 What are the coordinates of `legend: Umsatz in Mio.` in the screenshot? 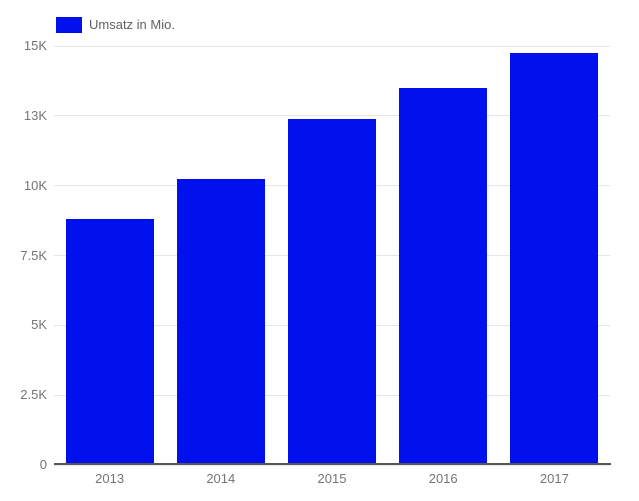 It's located at (115, 25).